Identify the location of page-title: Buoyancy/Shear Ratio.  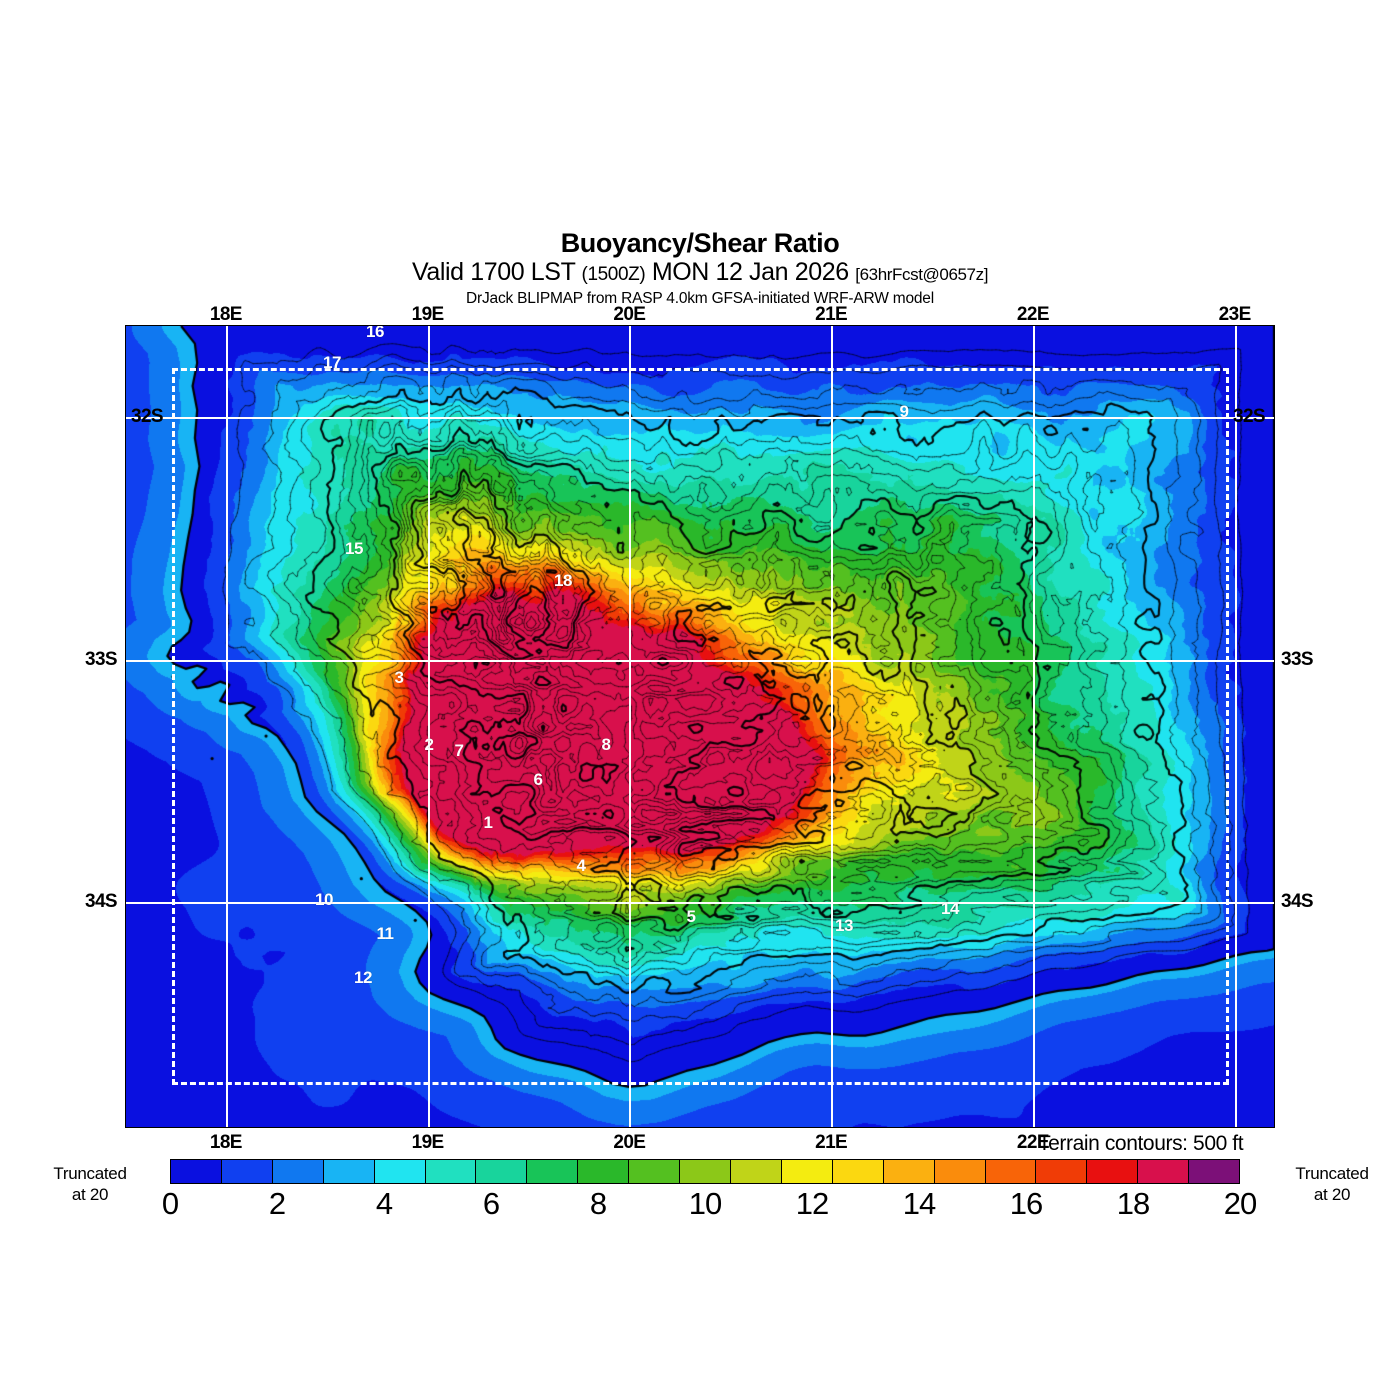
(700, 243).